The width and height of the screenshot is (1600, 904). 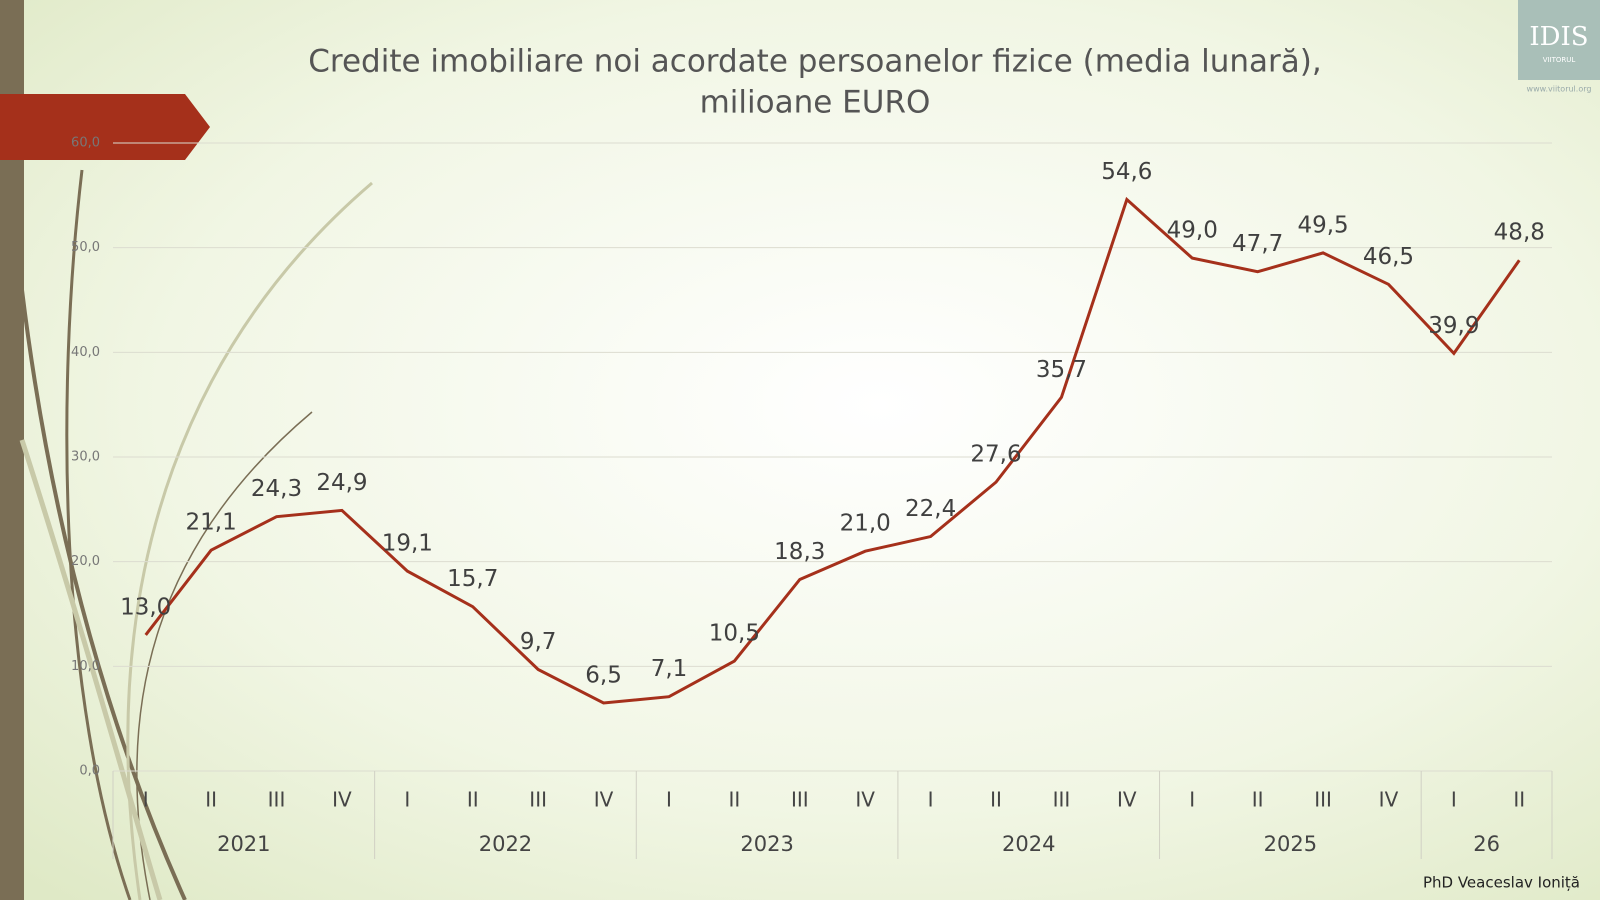 What do you see at coordinates (85, 561) in the screenshot?
I see `y-tick-label: 20,0` at bounding box center [85, 561].